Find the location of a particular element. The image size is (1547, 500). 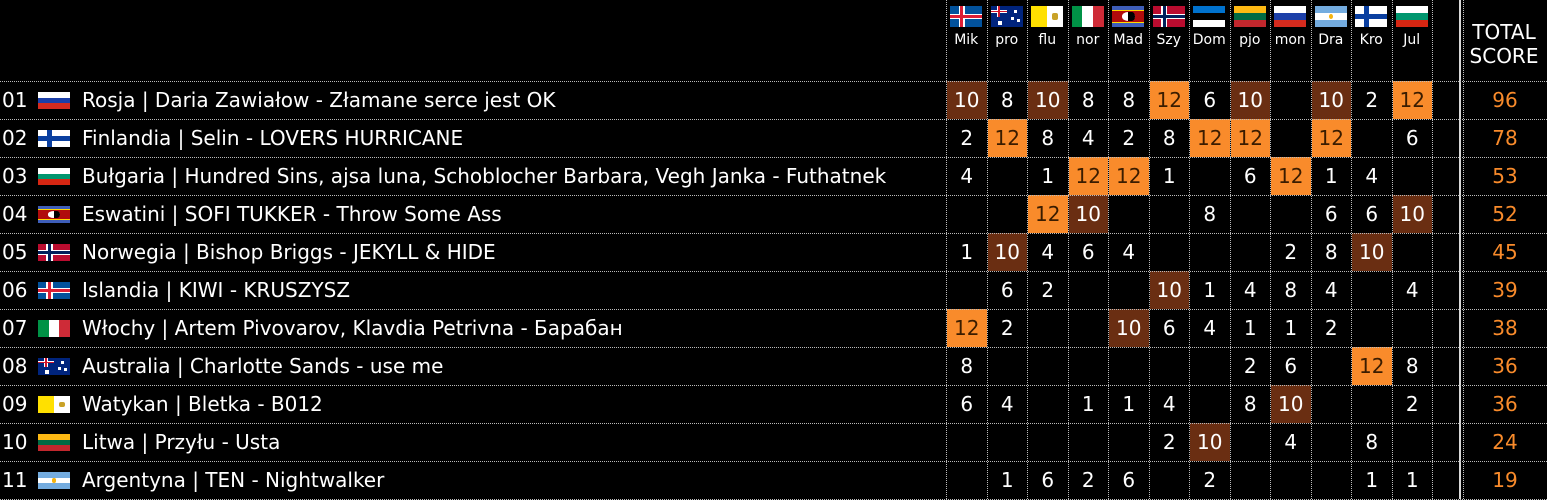

judge-abbr: Dra is located at coordinates (1331, 40).